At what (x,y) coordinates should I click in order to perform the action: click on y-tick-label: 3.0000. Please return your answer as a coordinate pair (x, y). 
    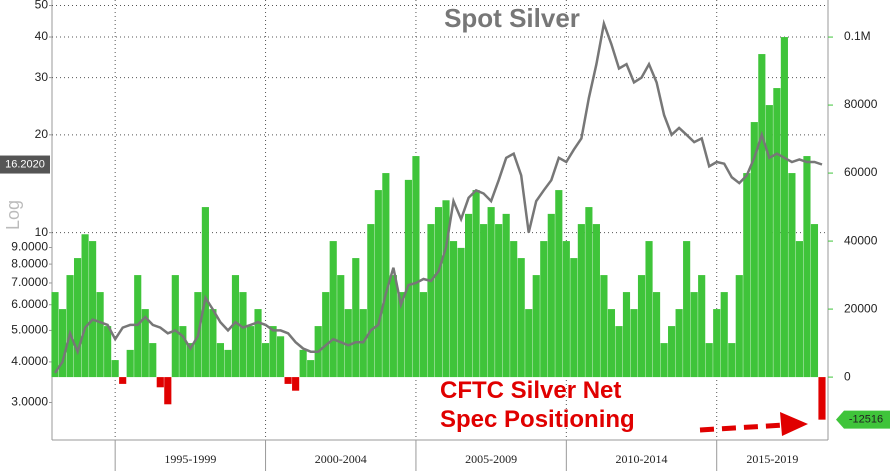
    Looking at the image, I should click on (29, 402).